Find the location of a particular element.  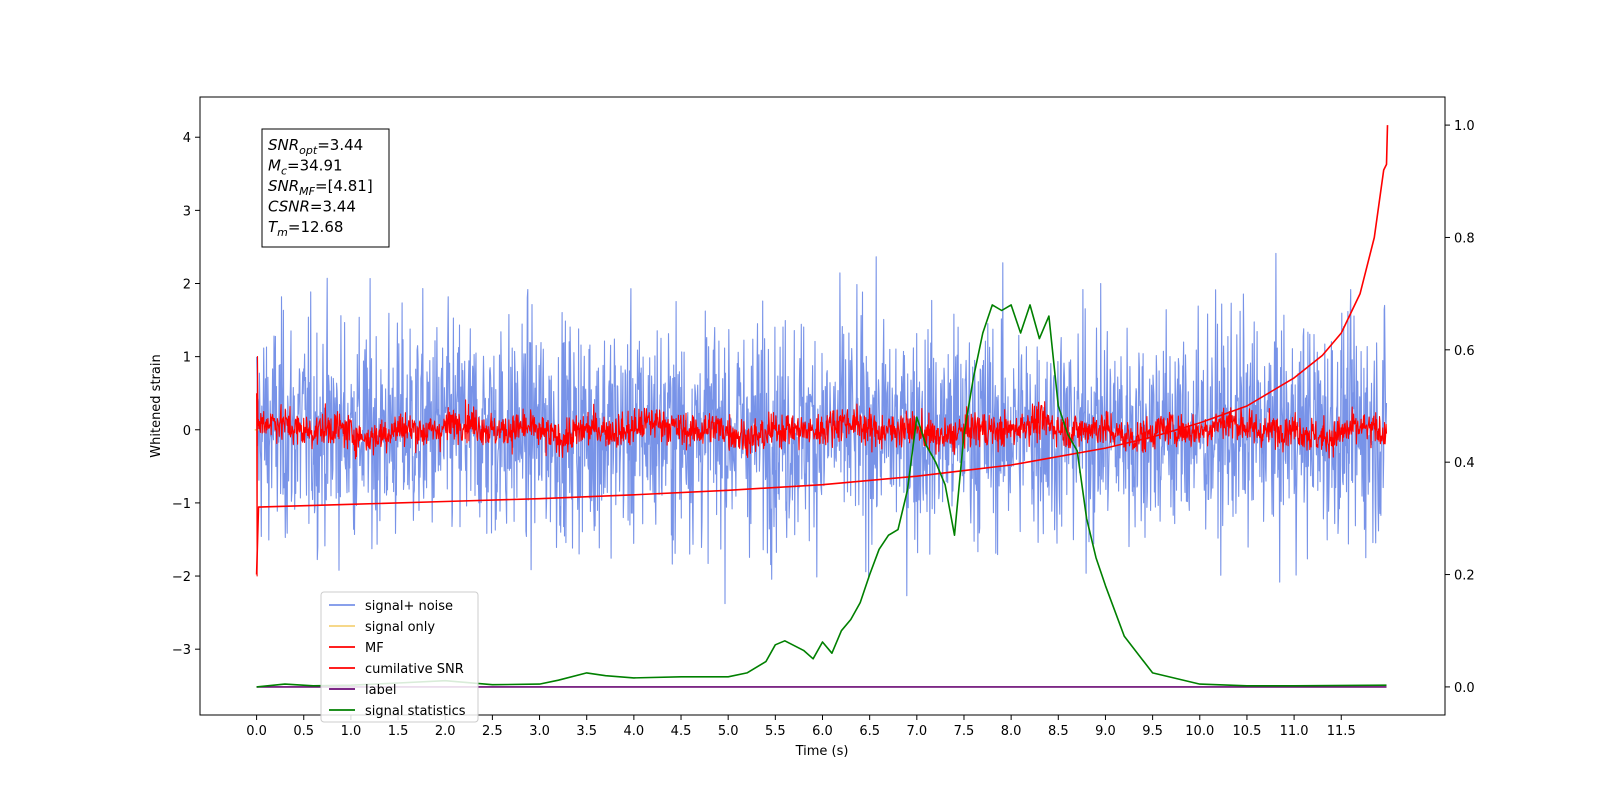

legend-frame is located at coordinates (399, 657).